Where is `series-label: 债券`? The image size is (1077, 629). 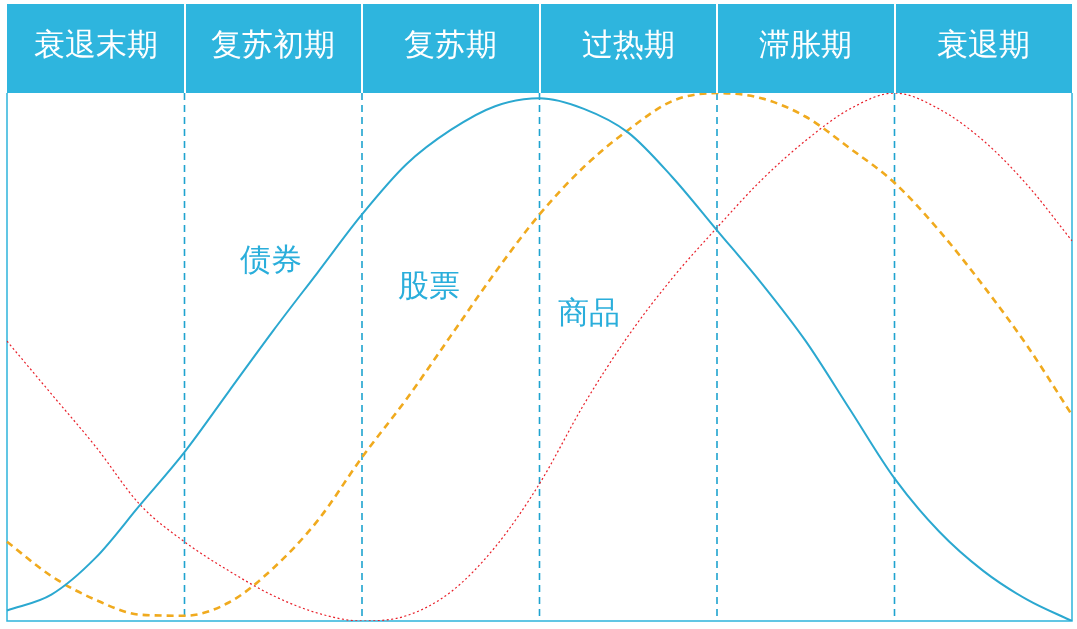 series-label: 债券 is located at coordinates (270, 259).